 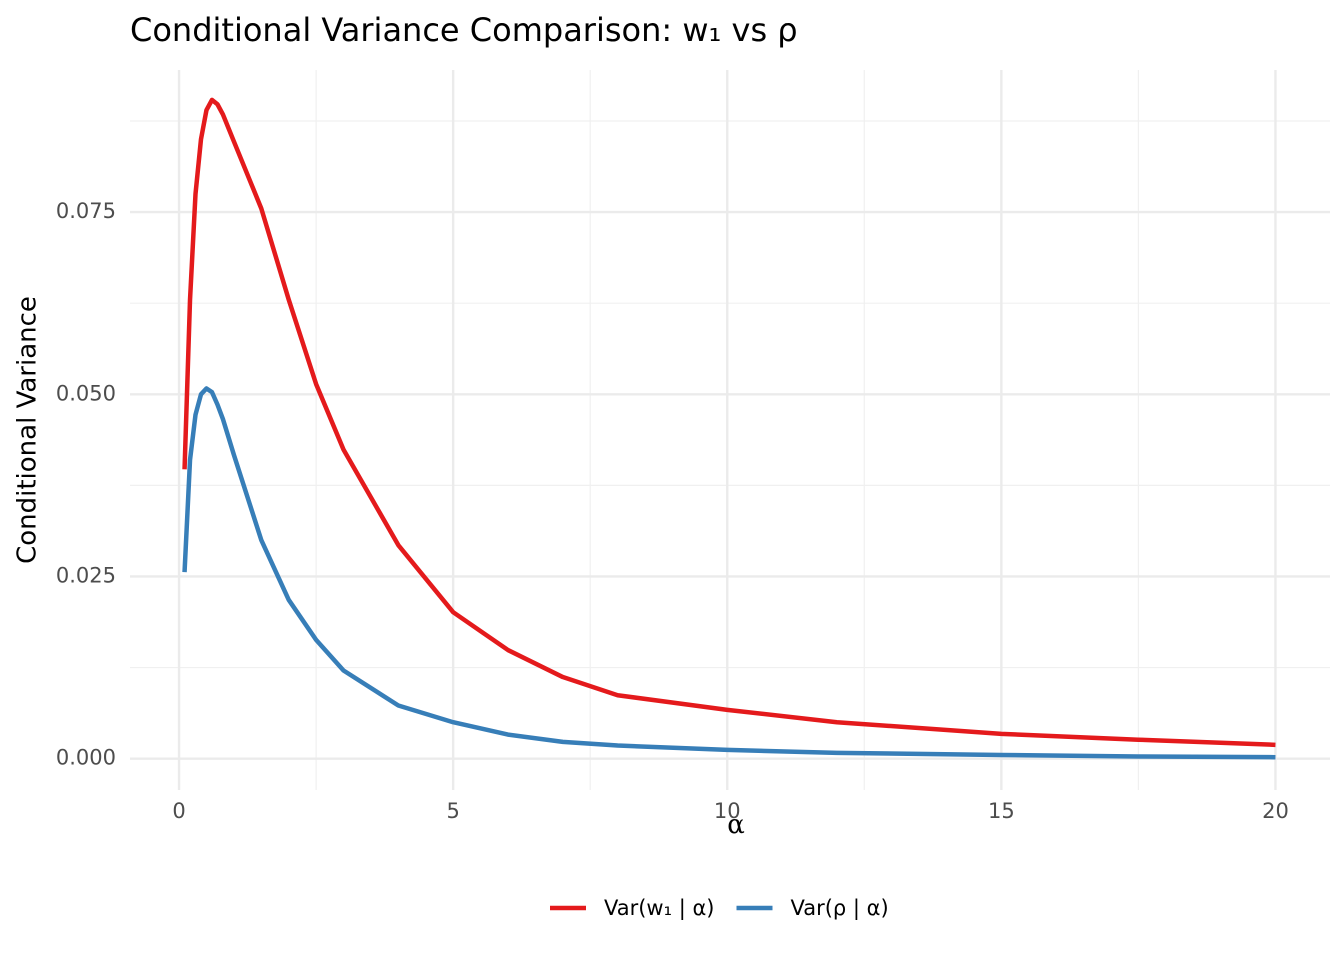 I want to click on y-tick-label: 0.050, so click(x=86, y=393).